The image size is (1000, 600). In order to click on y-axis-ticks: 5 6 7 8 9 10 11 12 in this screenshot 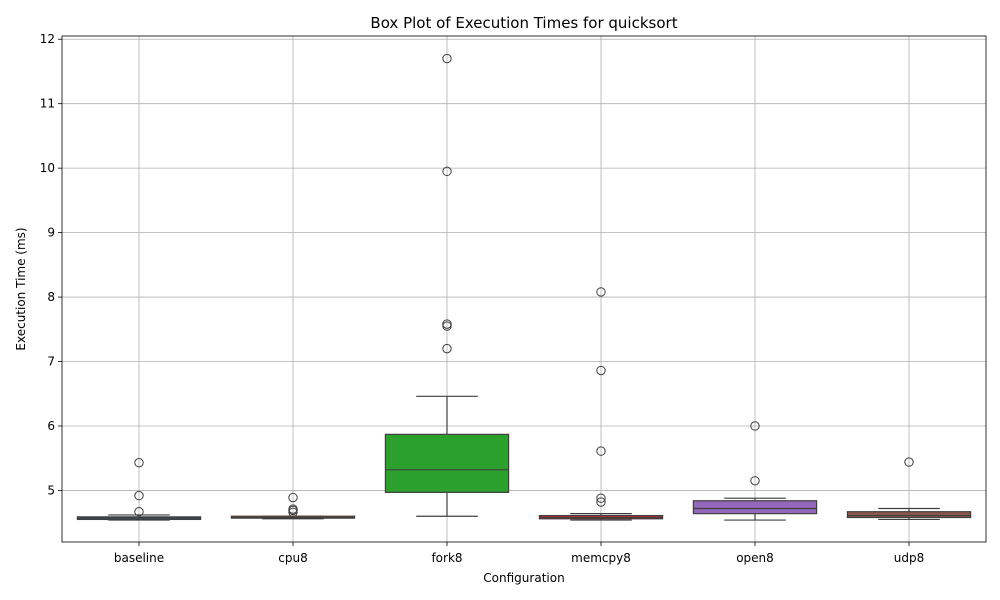, I will do `click(51, 264)`.